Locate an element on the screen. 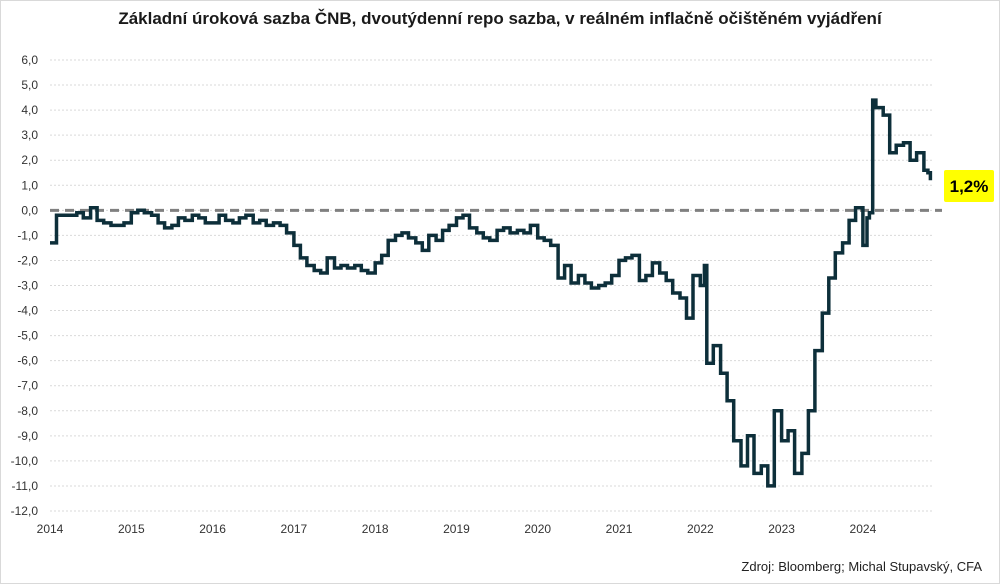 The height and width of the screenshot is (584, 1000). source-note: Zdroj: Bloomberg; Michal Stupavský, CFA is located at coordinates (861, 566).